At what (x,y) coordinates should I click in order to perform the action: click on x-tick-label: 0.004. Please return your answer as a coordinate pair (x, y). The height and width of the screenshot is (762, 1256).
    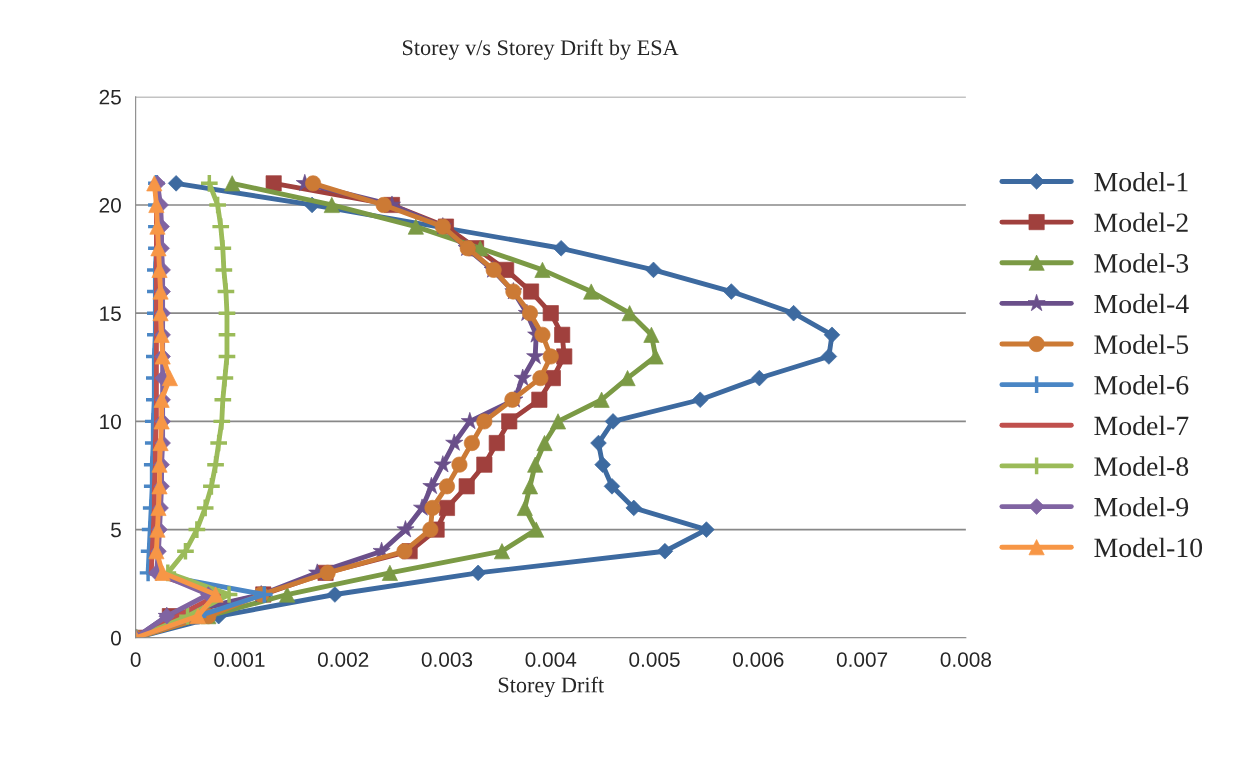
    Looking at the image, I should click on (551, 659).